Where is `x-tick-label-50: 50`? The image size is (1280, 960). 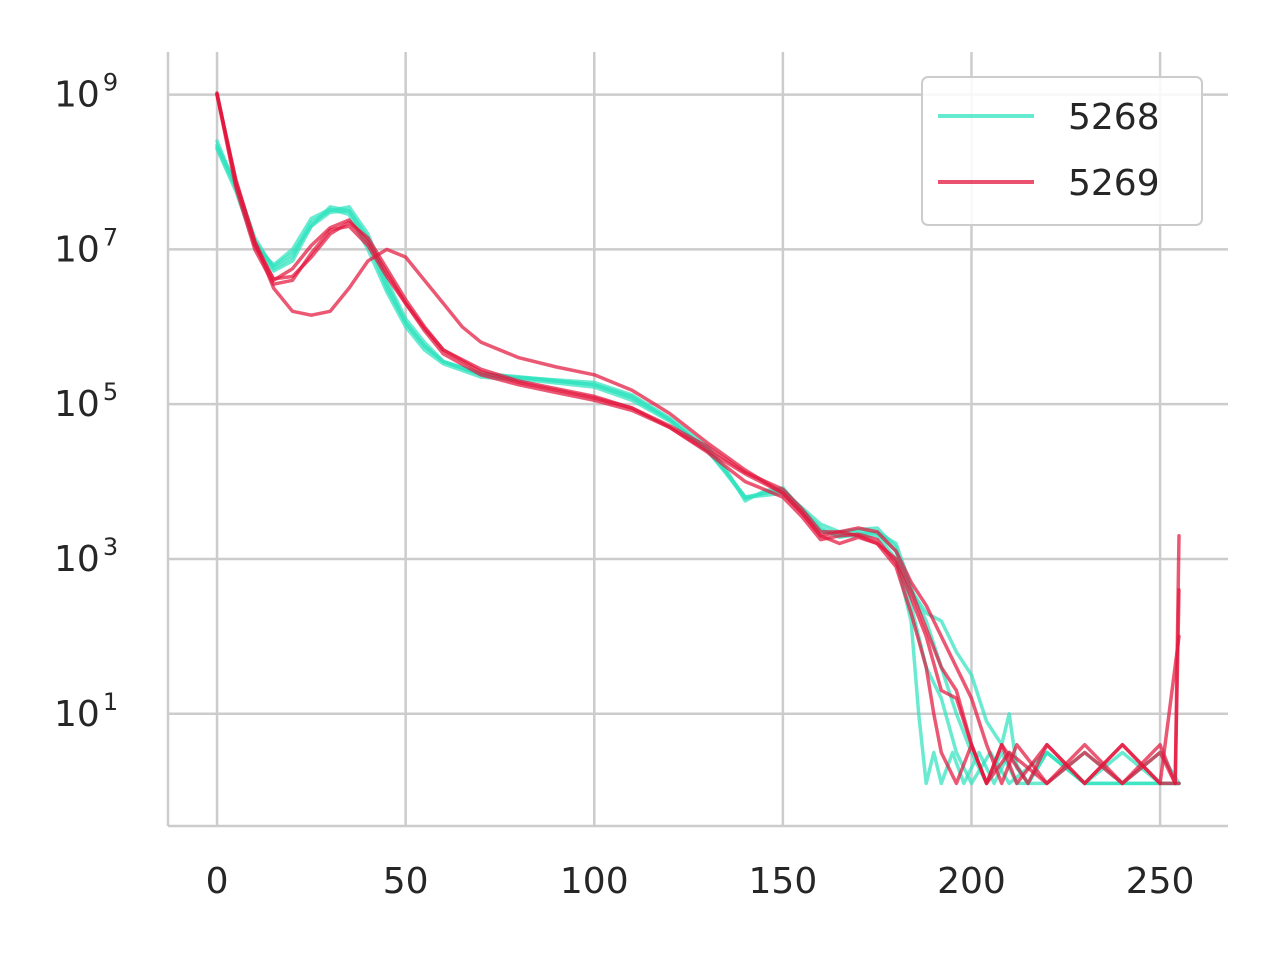 x-tick-label-50: 50 is located at coordinates (406, 881).